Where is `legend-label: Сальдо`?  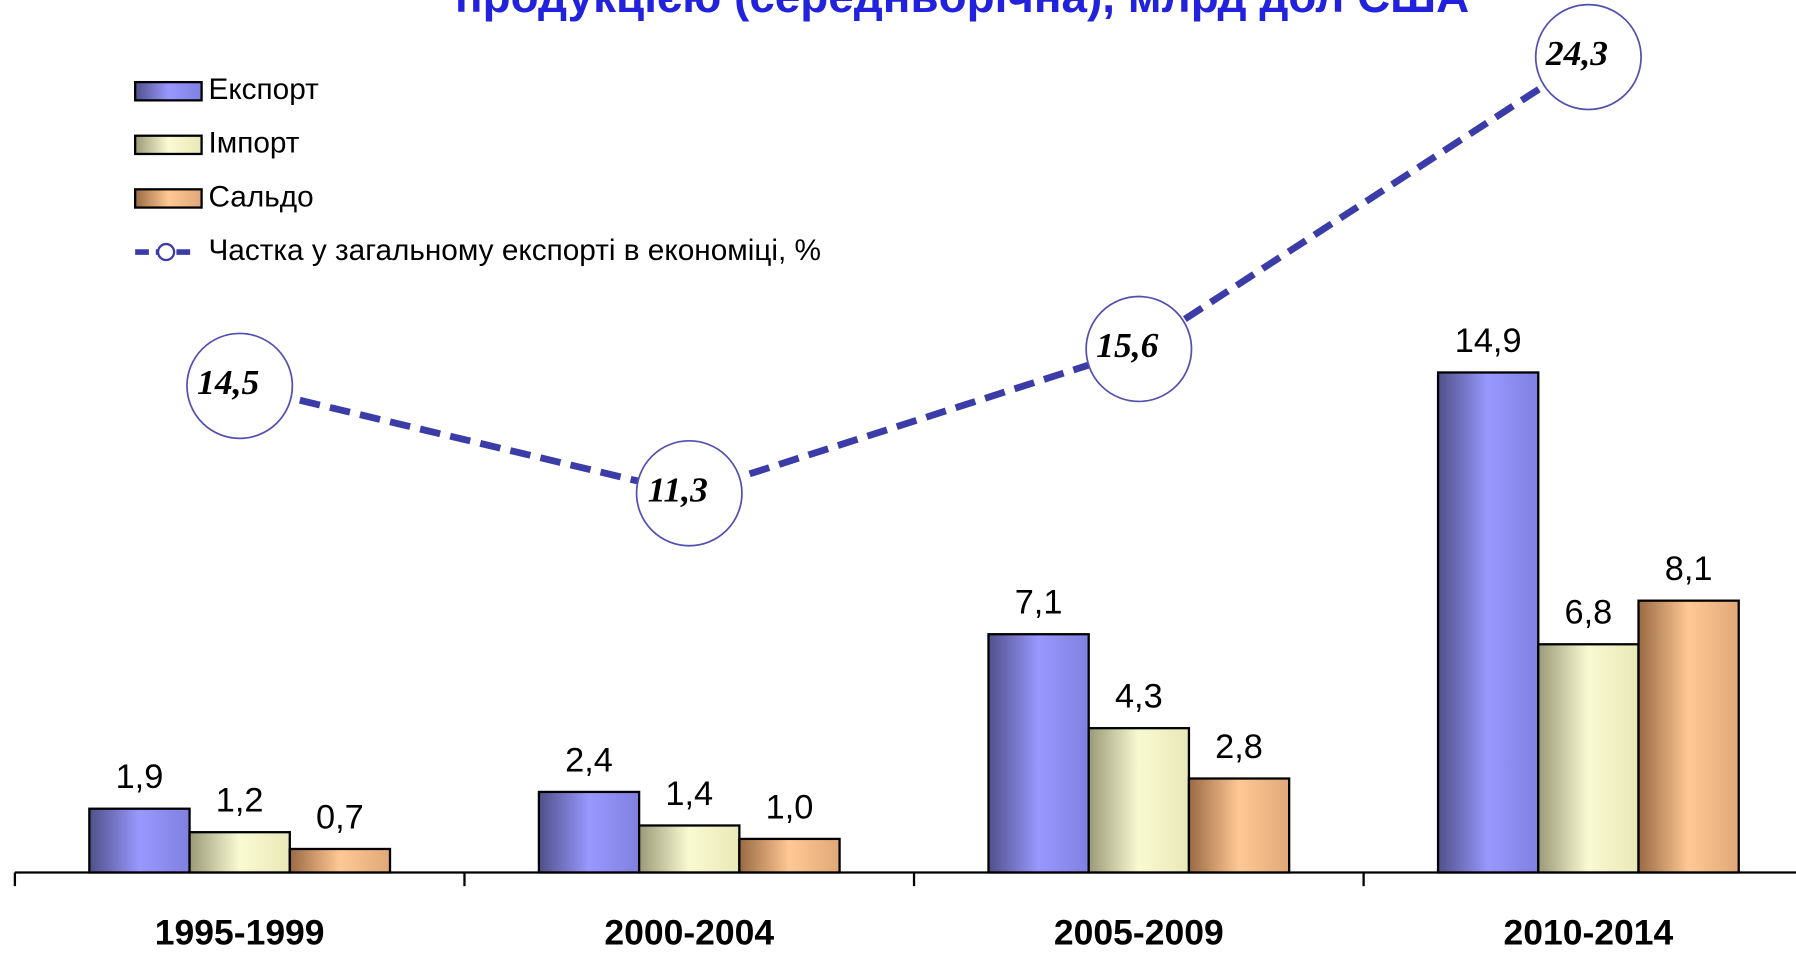 legend-label: Сальдо is located at coordinates (260, 196).